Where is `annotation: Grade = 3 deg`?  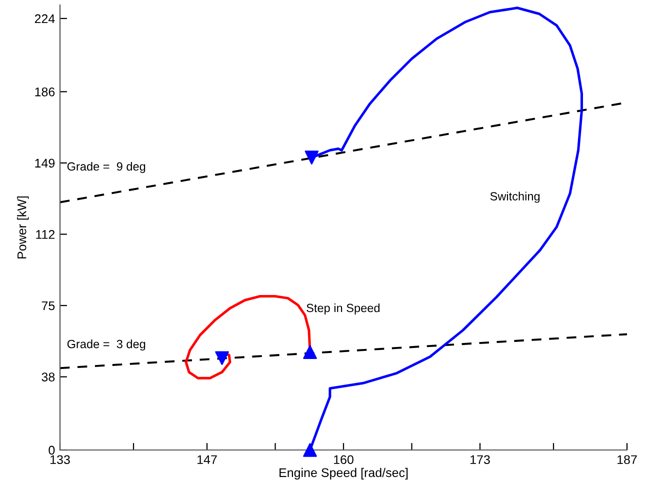
annotation: Grade = 3 deg is located at coordinates (106, 345).